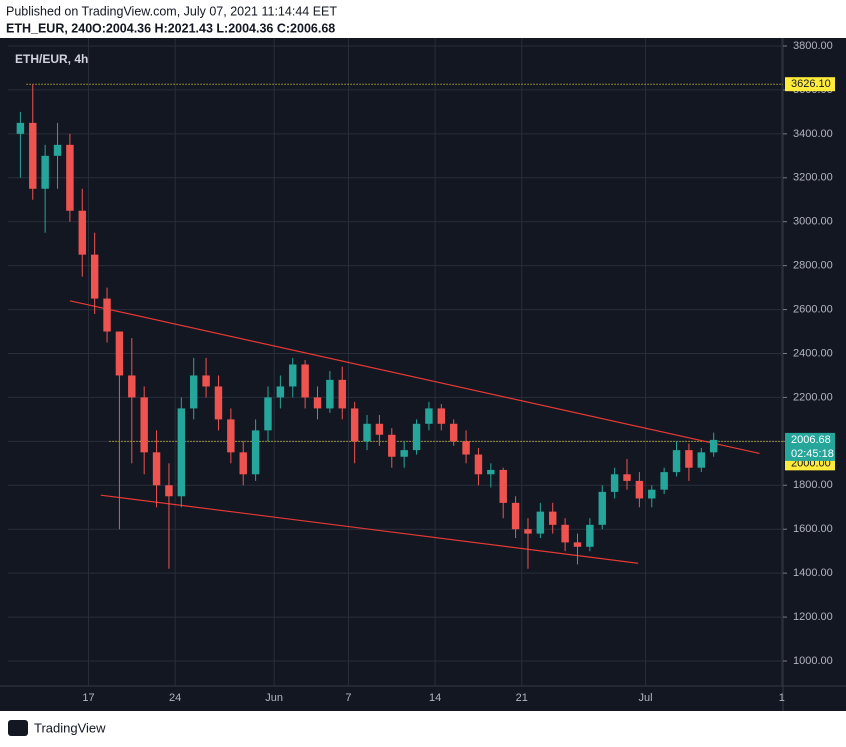 The image size is (846, 747). What do you see at coordinates (812, 454) in the screenshot?
I see `countdown: 02:45:18` at bounding box center [812, 454].